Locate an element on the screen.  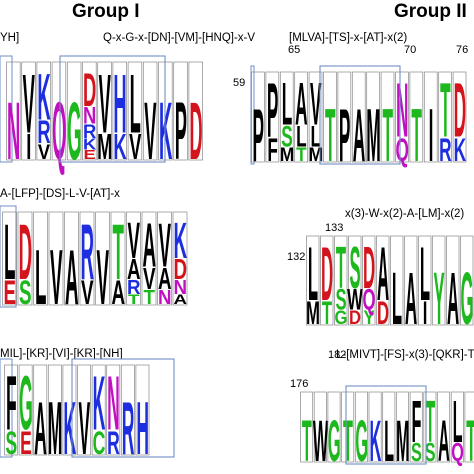
motif-top-left: Q-x-G-x-[DN]-[VM]-[HNQ]-x-V is located at coordinates (179, 38).